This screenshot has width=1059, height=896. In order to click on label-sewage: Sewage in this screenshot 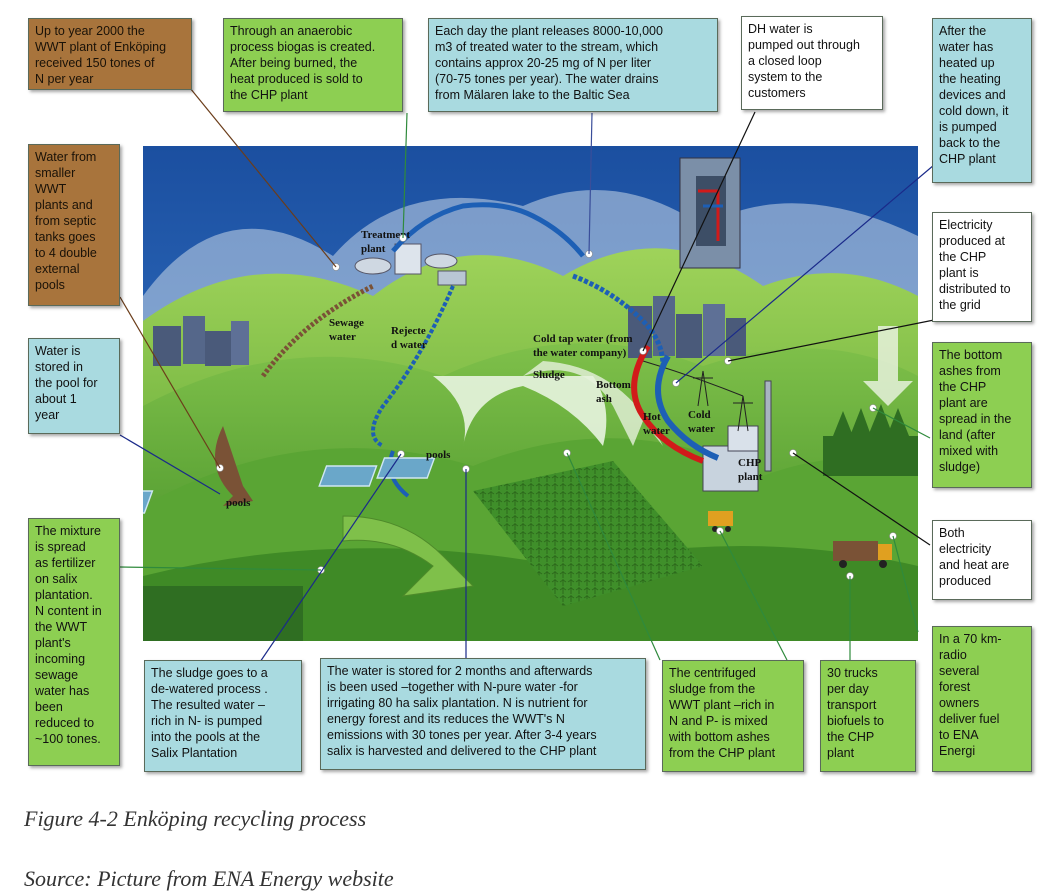, I will do `click(346, 323)`.